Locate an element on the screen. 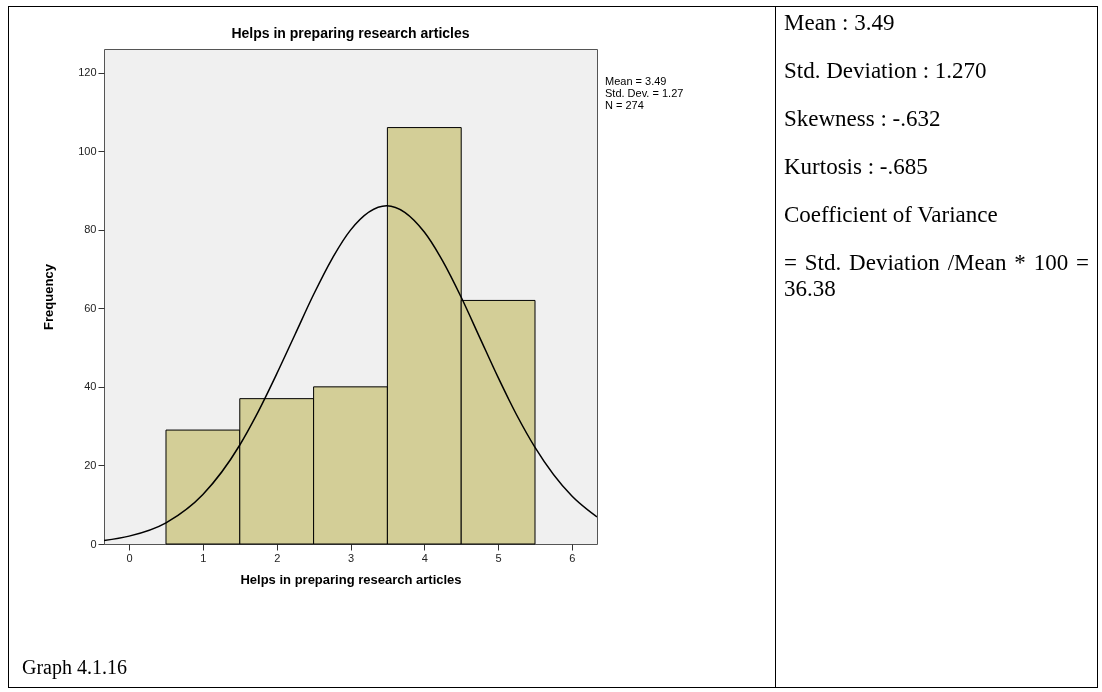 The height and width of the screenshot is (692, 1102). text: Mean : 3.49 is located at coordinates (840, 23).